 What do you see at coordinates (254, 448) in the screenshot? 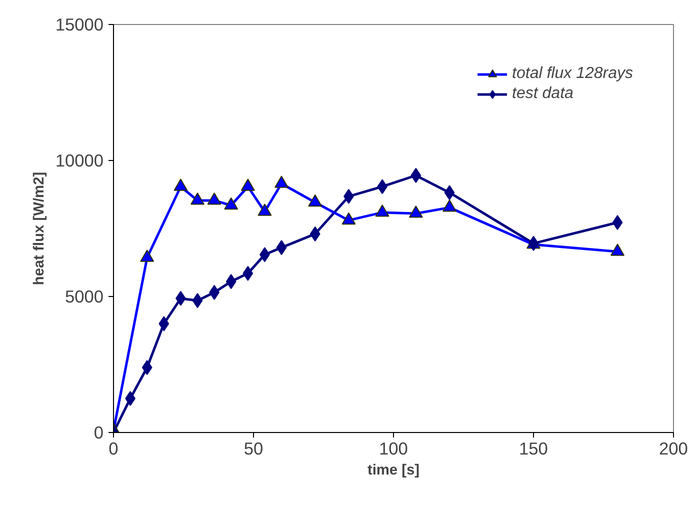
I see `x-tick-label: 50` at bounding box center [254, 448].